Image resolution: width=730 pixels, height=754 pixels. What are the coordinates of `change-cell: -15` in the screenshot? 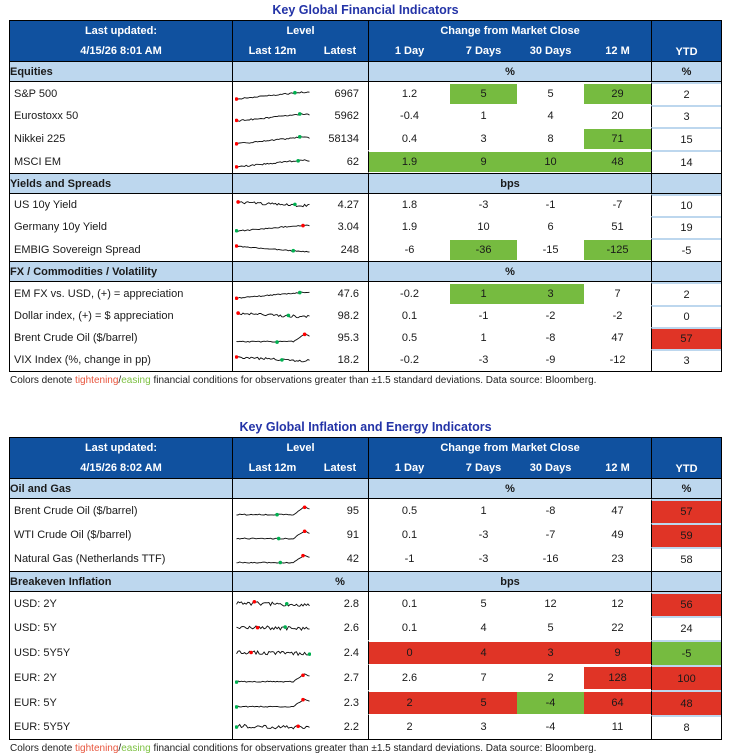 It's located at (550, 249).